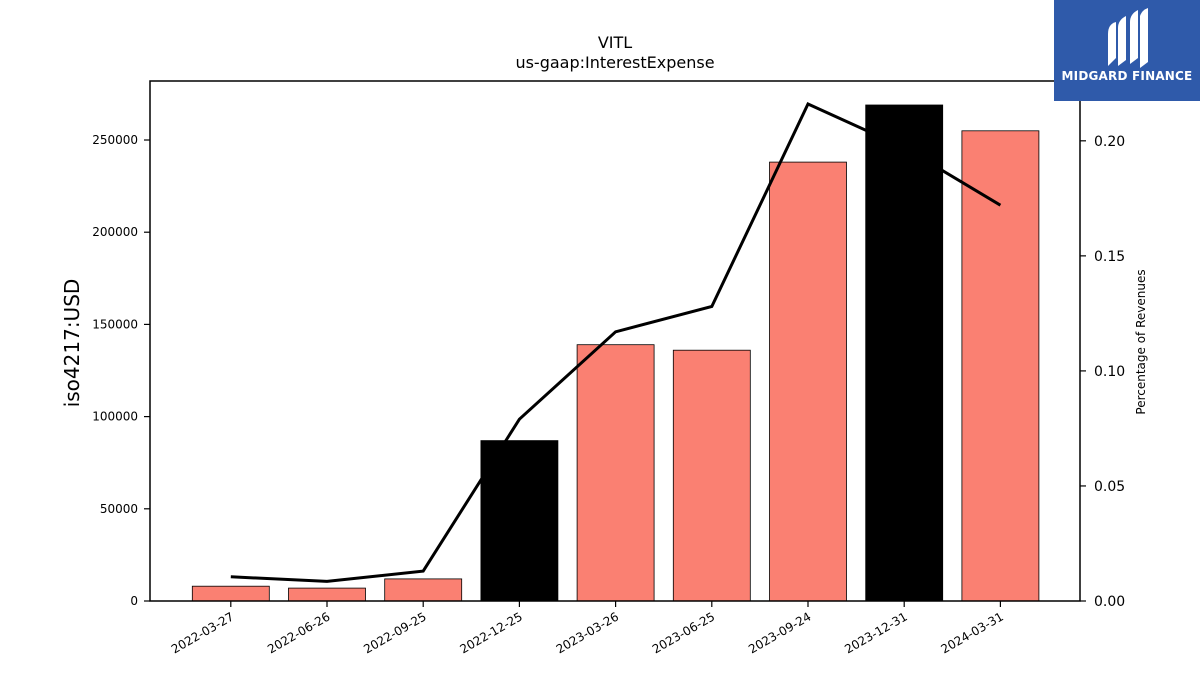 The image size is (1200, 675). I want to click on x-tick-label: 2022-09-25, so click(394, 632).